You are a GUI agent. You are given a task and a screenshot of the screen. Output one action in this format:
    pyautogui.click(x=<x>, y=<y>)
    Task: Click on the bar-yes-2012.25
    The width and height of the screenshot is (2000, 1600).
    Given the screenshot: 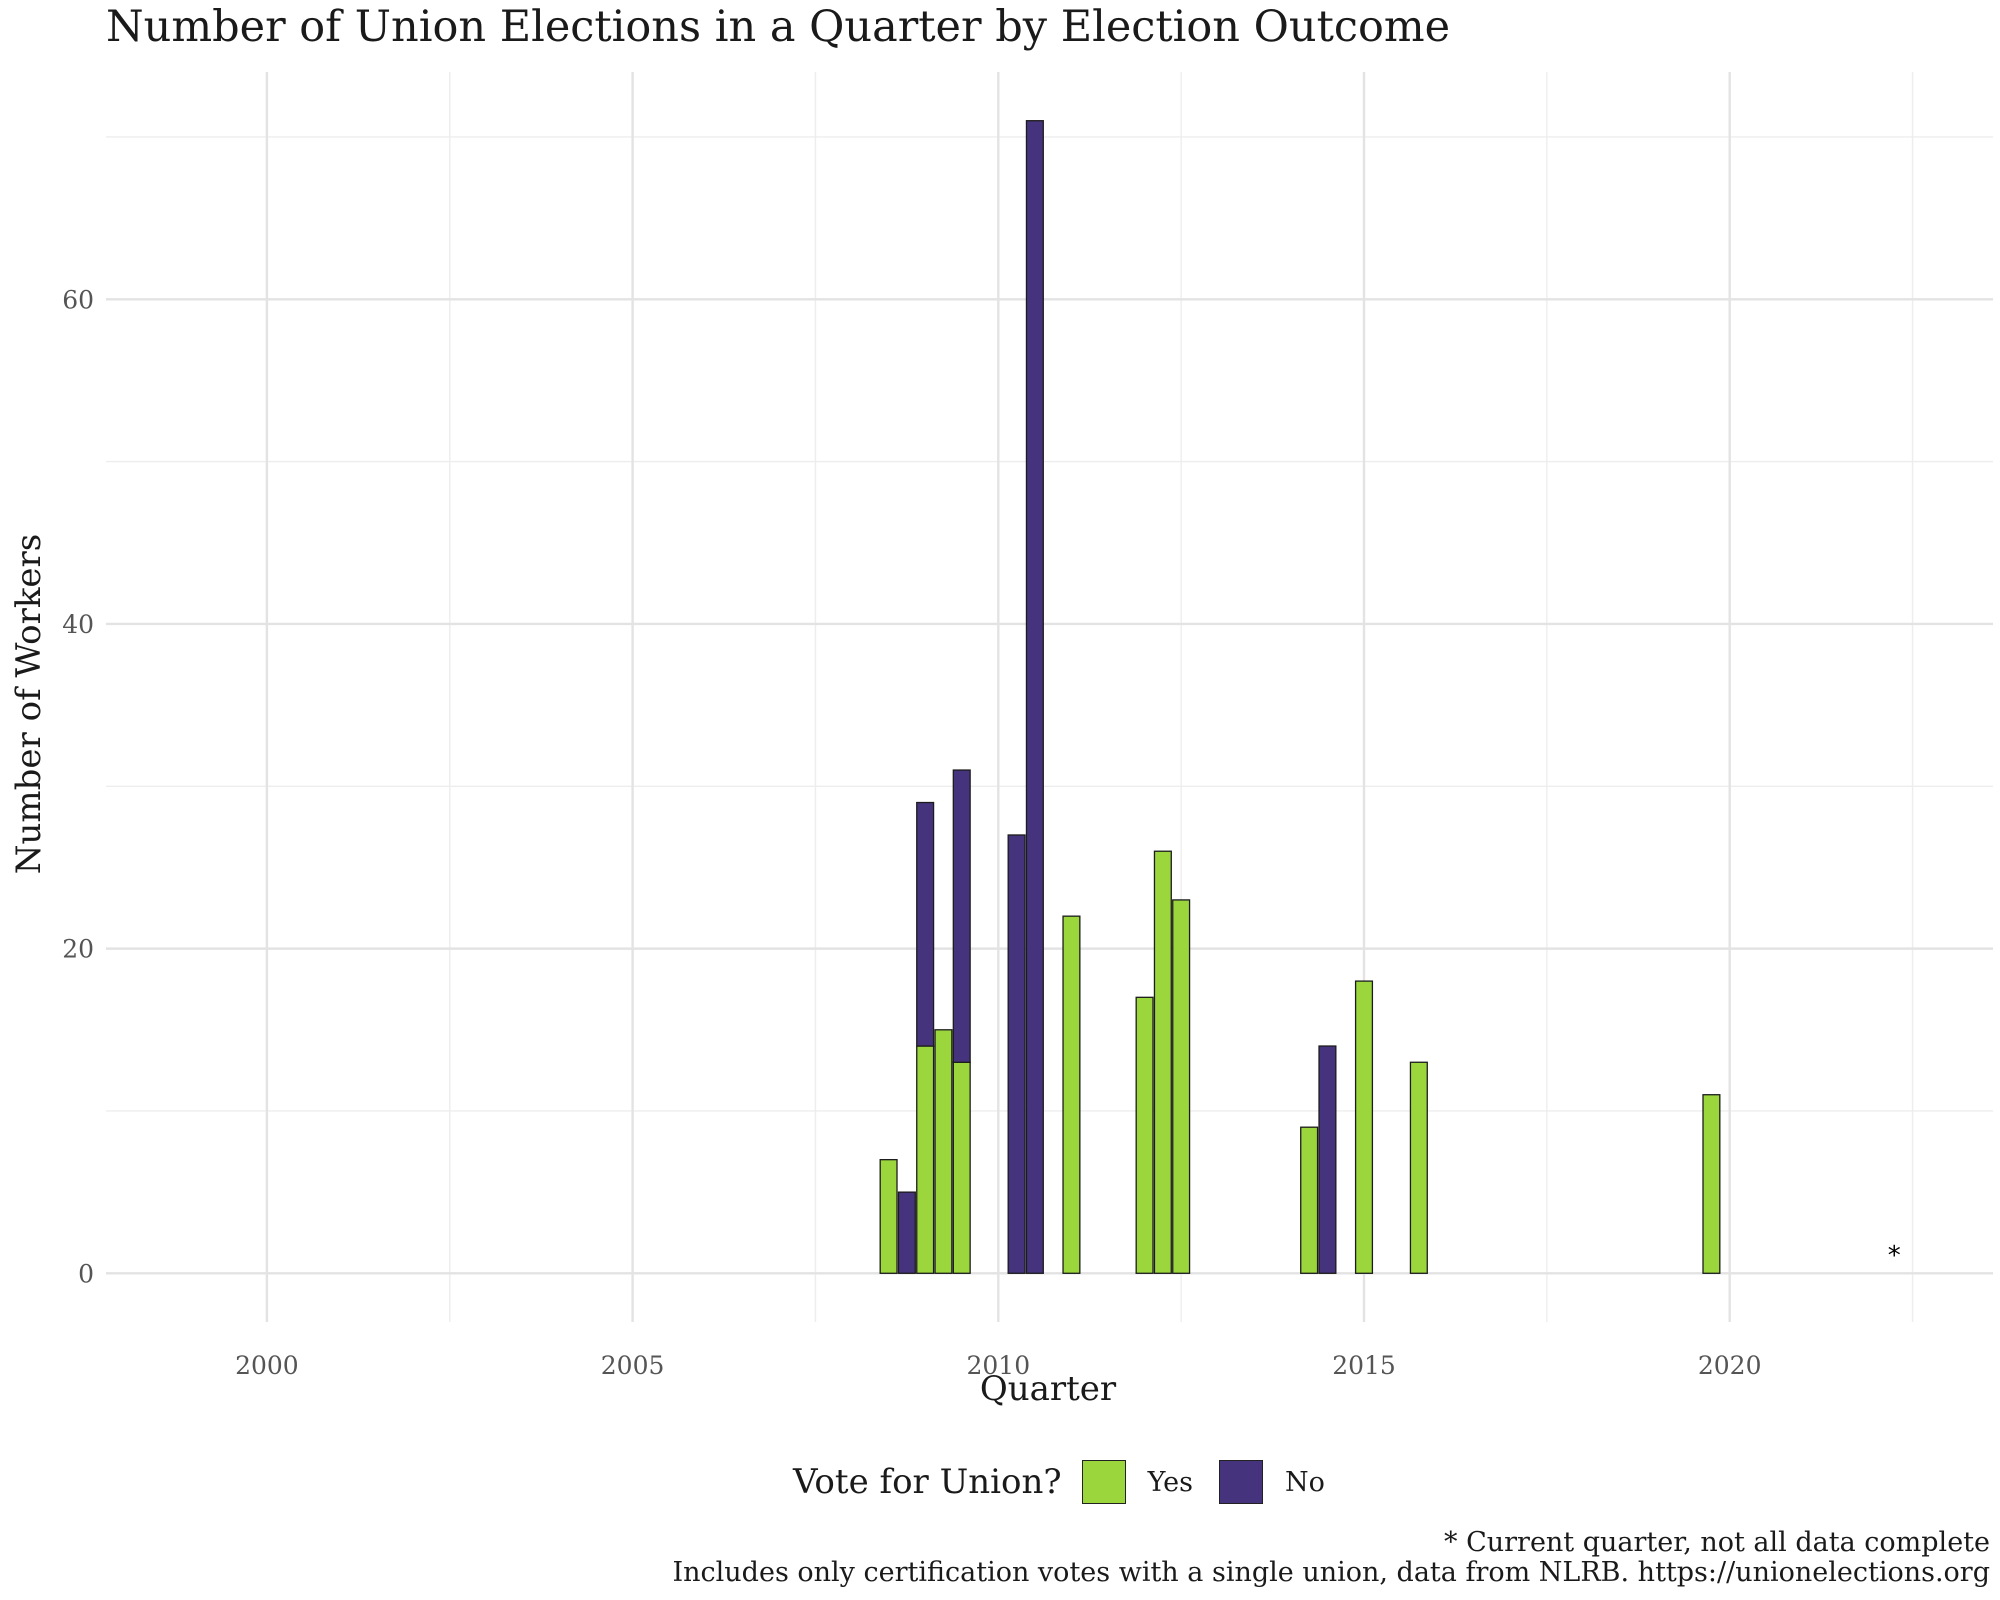 What is the action you would take?
    pyautogui.click(x=1162, y=1062)
    